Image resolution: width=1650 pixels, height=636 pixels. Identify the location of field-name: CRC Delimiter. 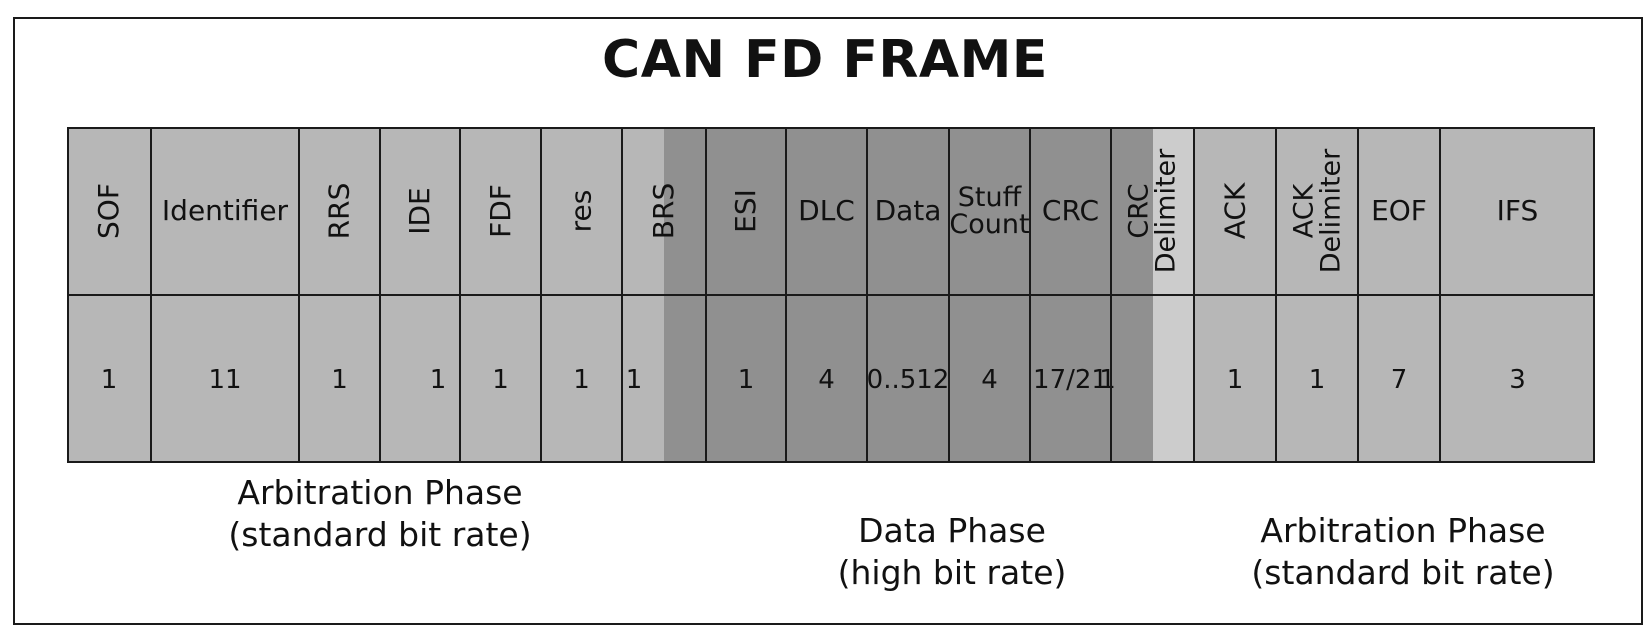
(1152, 210).